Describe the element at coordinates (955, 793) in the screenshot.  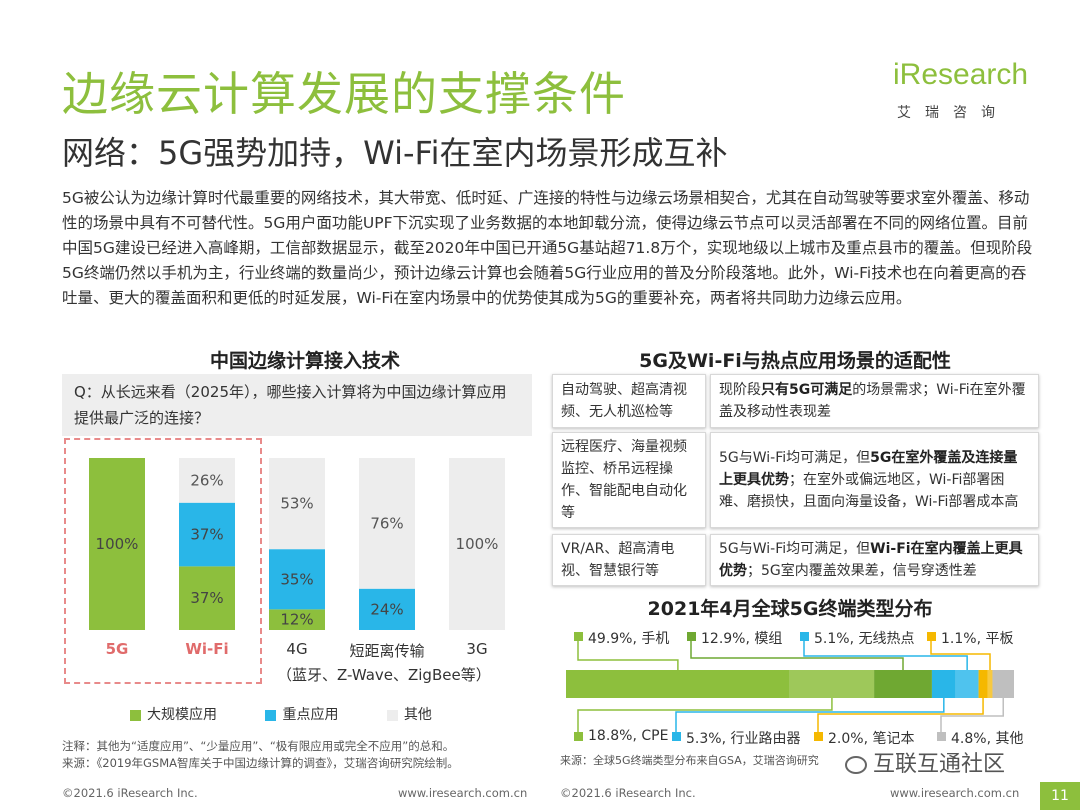
I see `footer-url-right: www.iresearch.com.cn` at that location.